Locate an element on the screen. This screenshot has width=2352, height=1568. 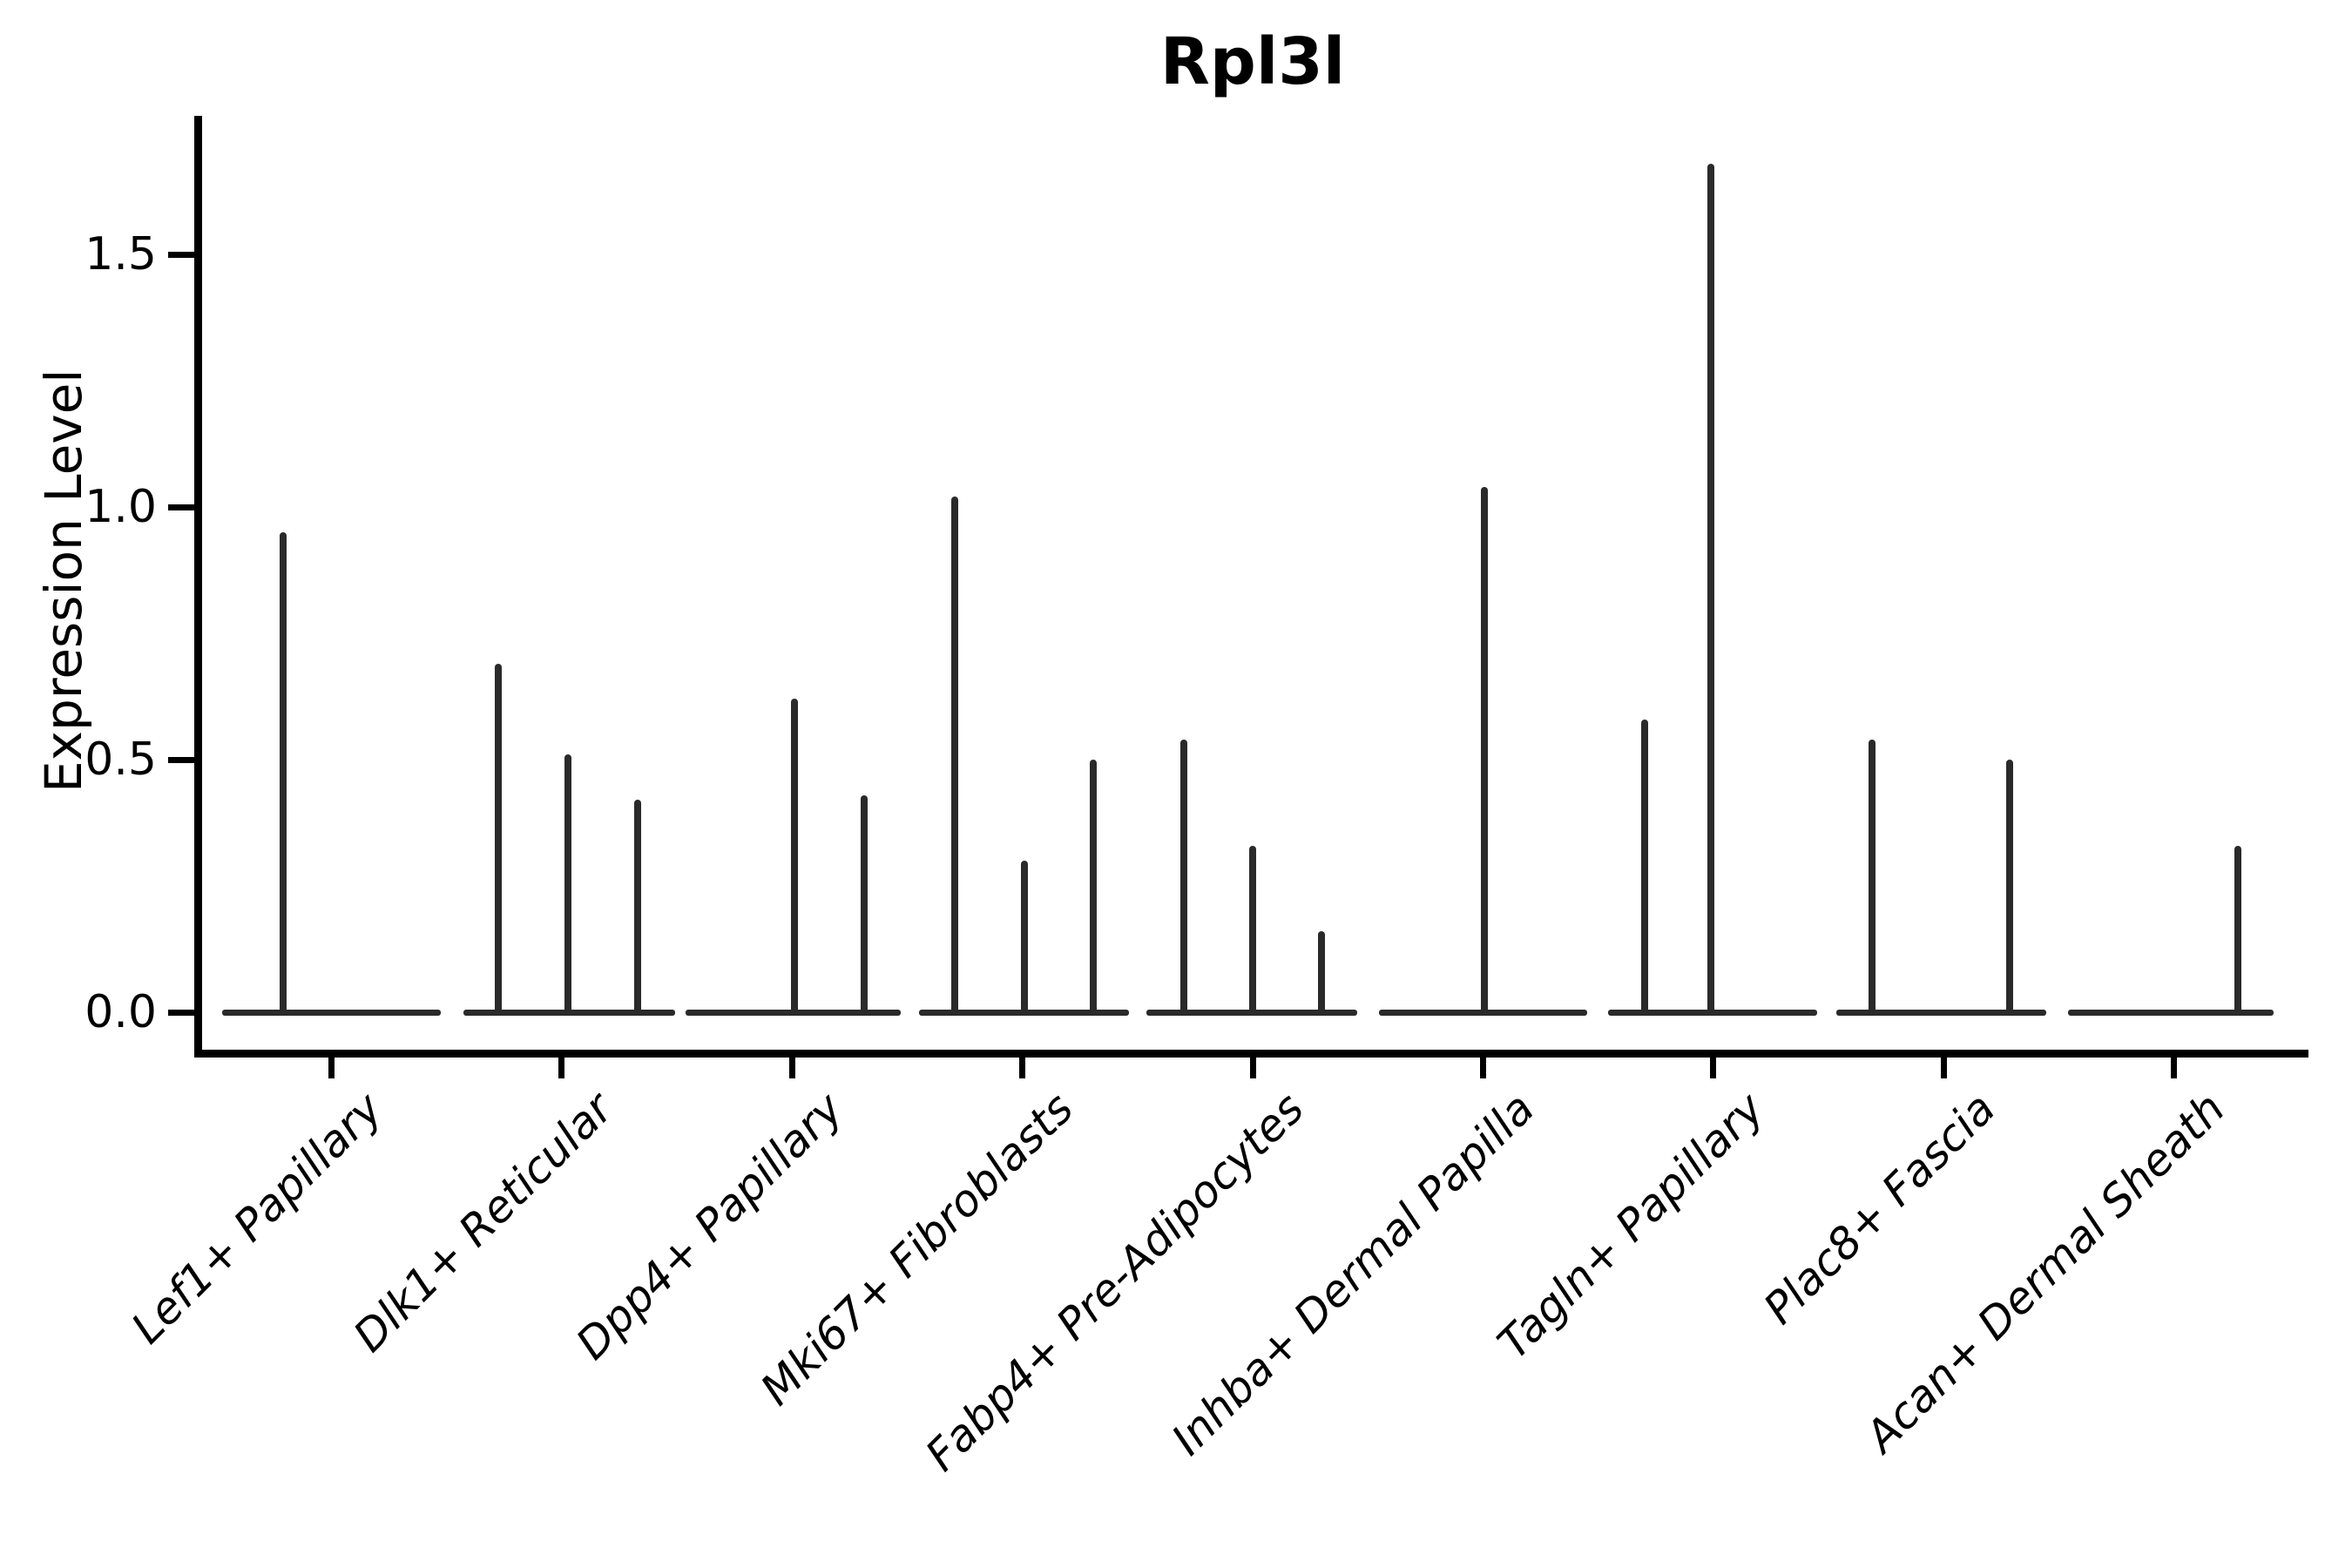
x-axis-spine is located at coordinates (1251, 1054).